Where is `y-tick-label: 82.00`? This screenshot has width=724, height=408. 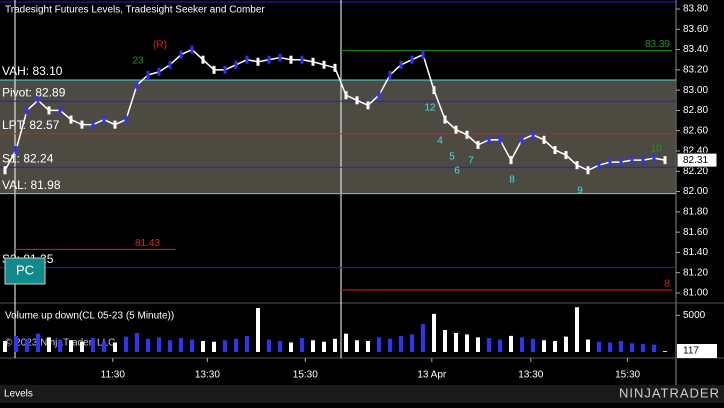 y-tick-label: 82.00 is located at coordinates (695, 191).